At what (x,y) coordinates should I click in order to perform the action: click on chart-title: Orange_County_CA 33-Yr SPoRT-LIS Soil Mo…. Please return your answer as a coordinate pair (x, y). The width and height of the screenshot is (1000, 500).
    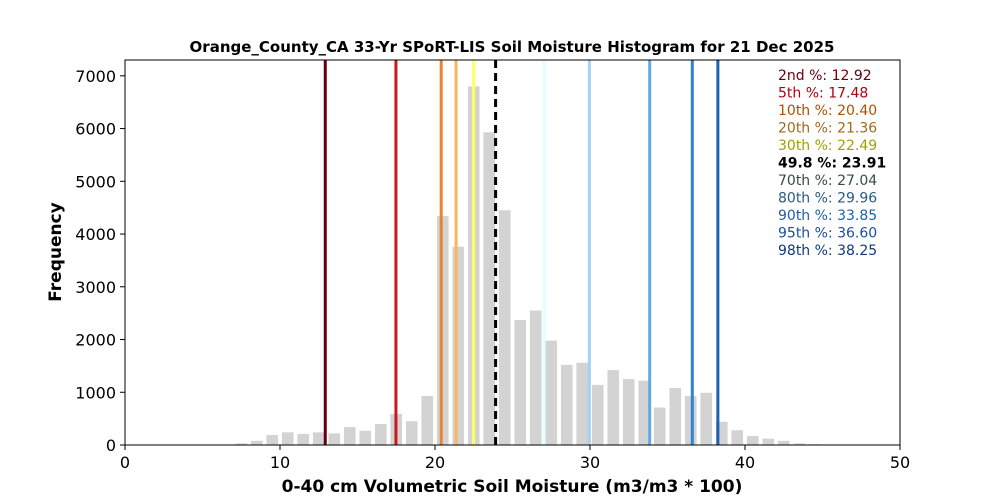
    Looking at the image, I should click on (512, 47).